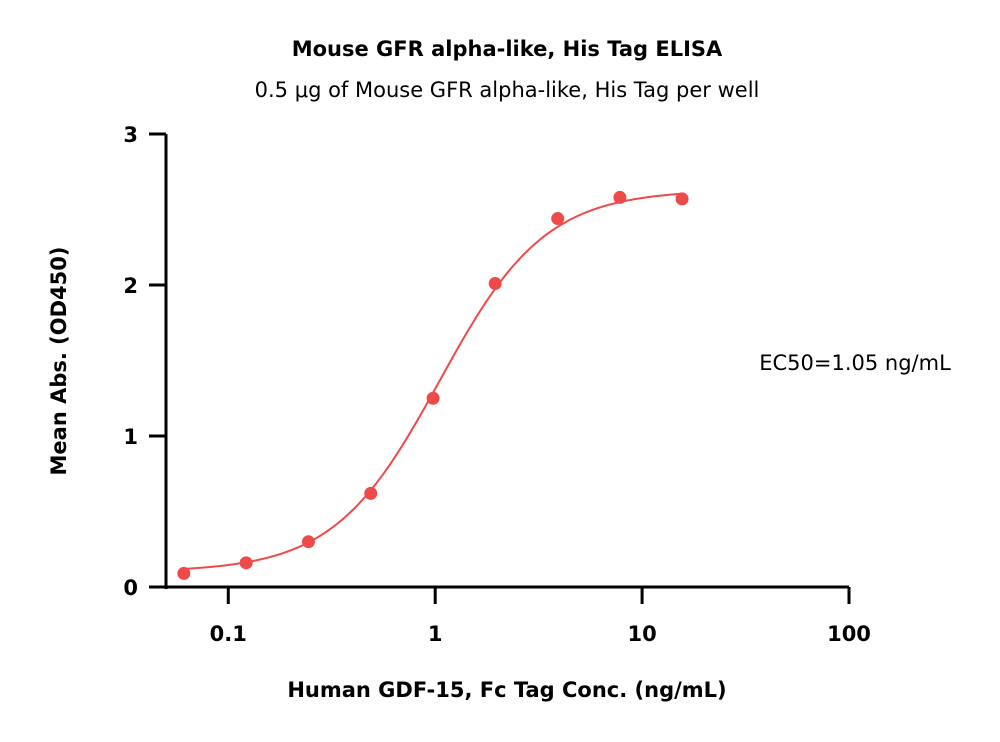 The height and width of the screenshot is (742, 1000). Describe the element at coordinates (506, 690) in the screenshot. I see `x-axis-title: Human GDF-15, Fc Tag Conc. (ng/mL)` at that location.